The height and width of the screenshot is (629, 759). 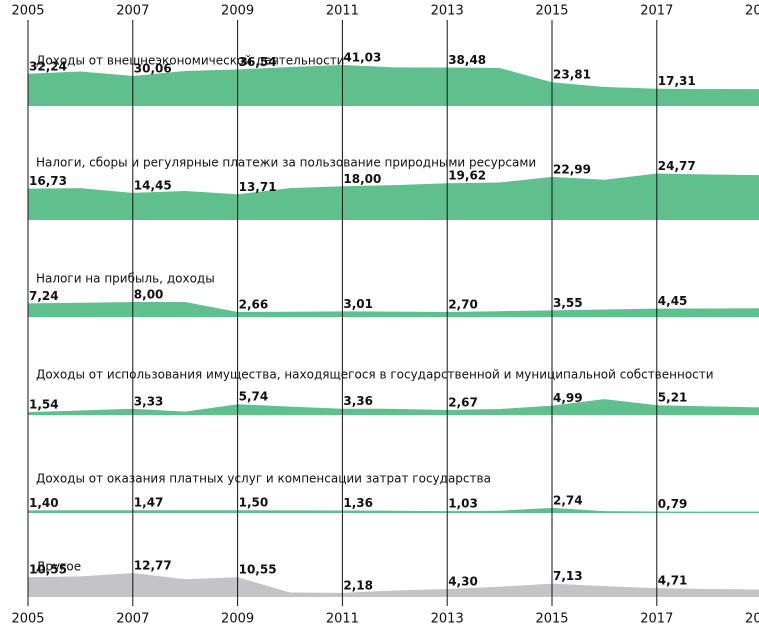 I want to click on x-tick-label-bottom: 2013, so click(x=447, y=619).